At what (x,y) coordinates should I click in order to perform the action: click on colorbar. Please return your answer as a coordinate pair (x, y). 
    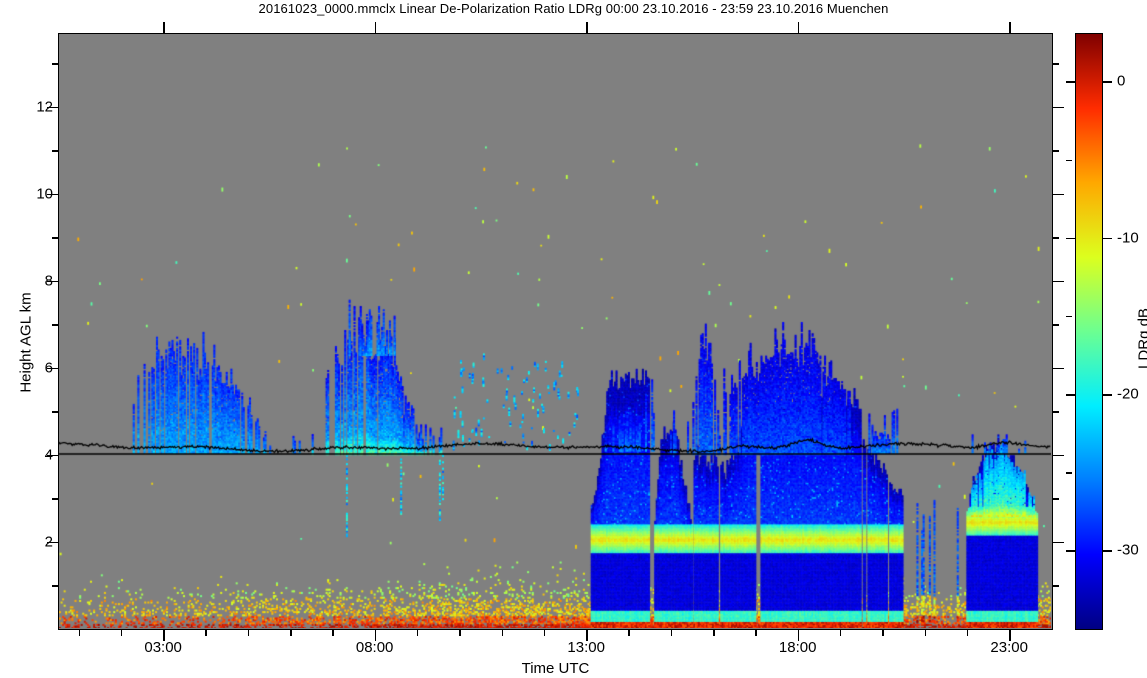
    Looking at the image, I should click on (1089, 331).